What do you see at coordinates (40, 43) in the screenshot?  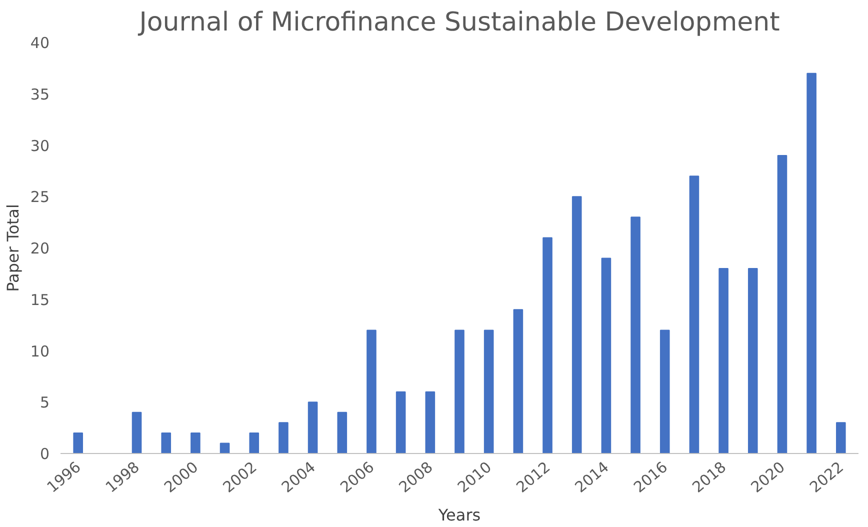 I see `y-tick-label: 40` at bounding box center [40, 43].